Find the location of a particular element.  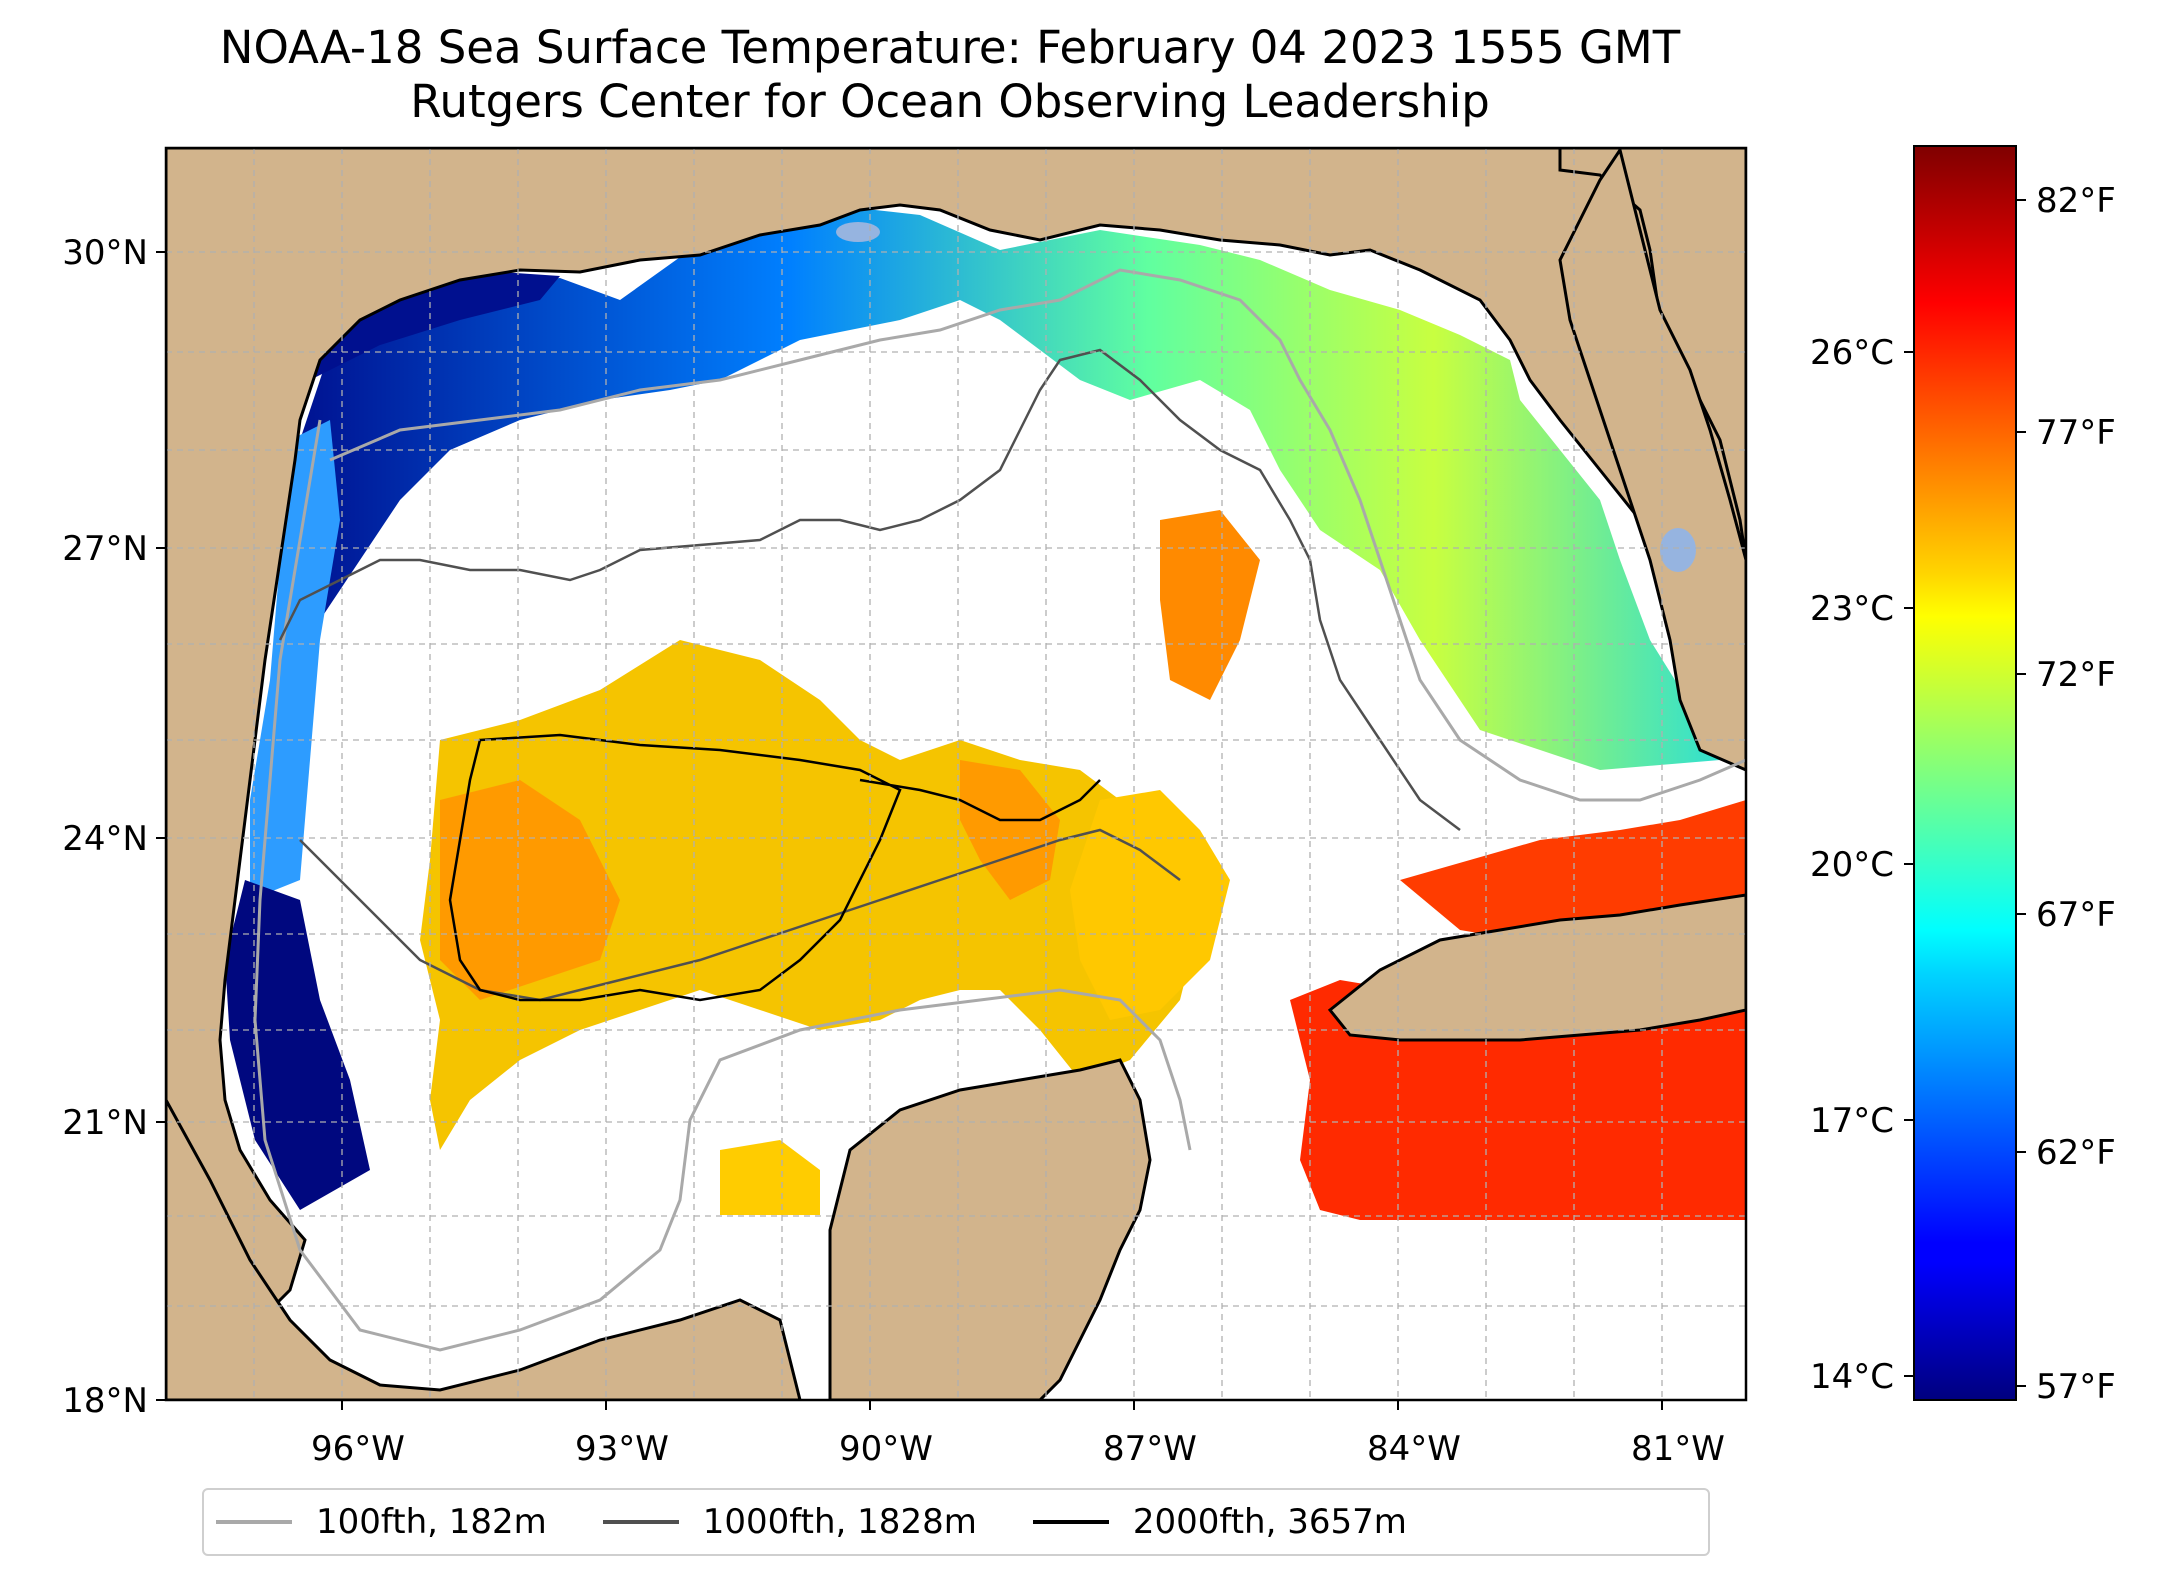

lon-label-93w: 93°W is located at coordinates (622, 1449).